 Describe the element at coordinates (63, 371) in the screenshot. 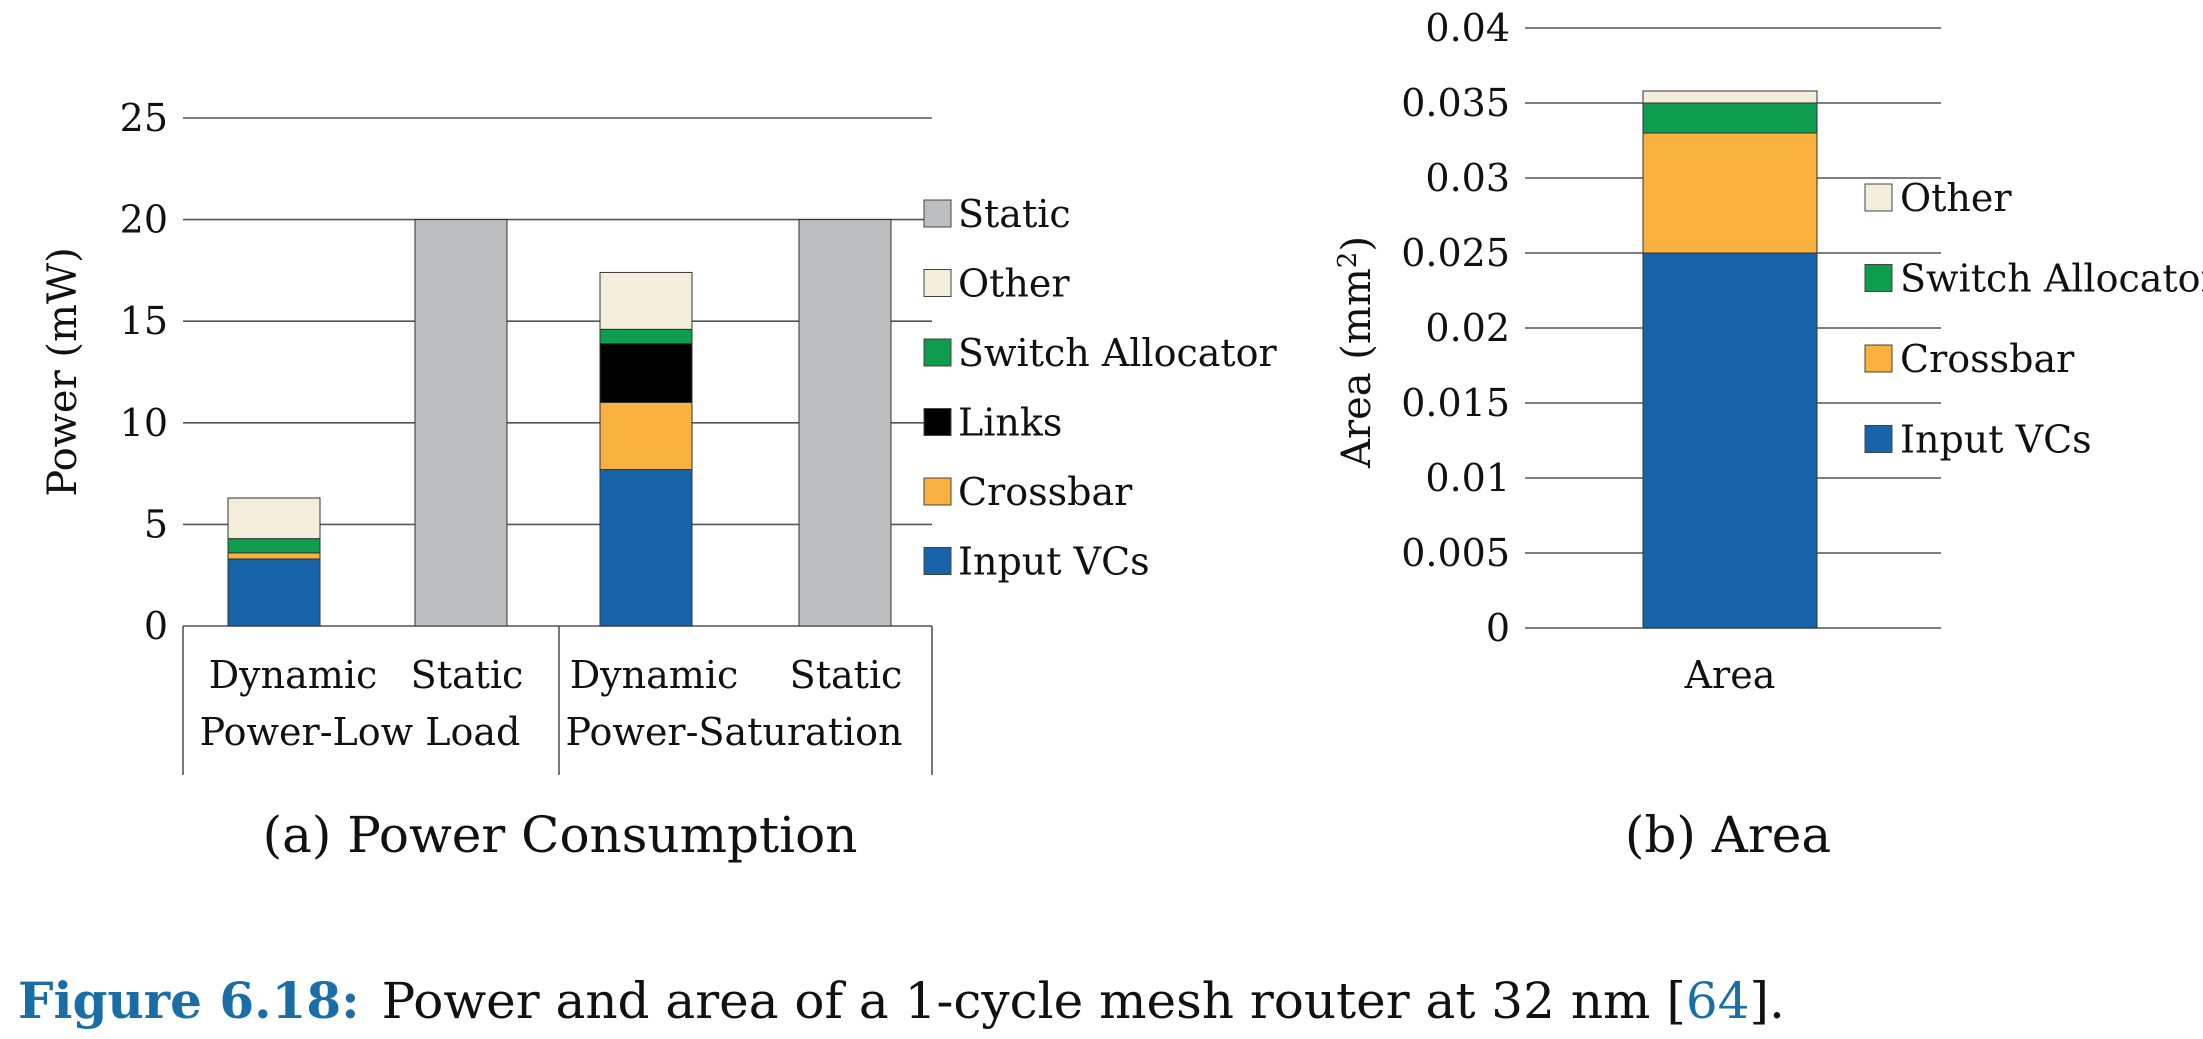

I see `y-axis-label: Power (mW)` at that location.